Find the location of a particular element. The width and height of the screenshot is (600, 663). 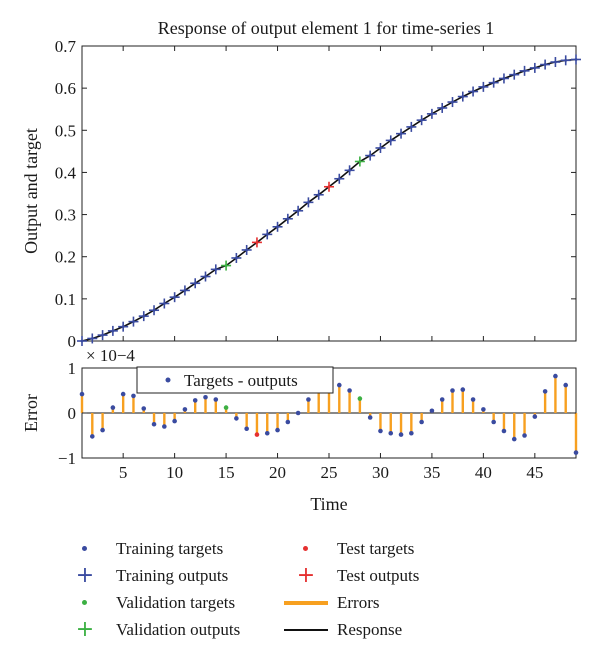

test-targets-swatch is located at coordinates (306, 549).